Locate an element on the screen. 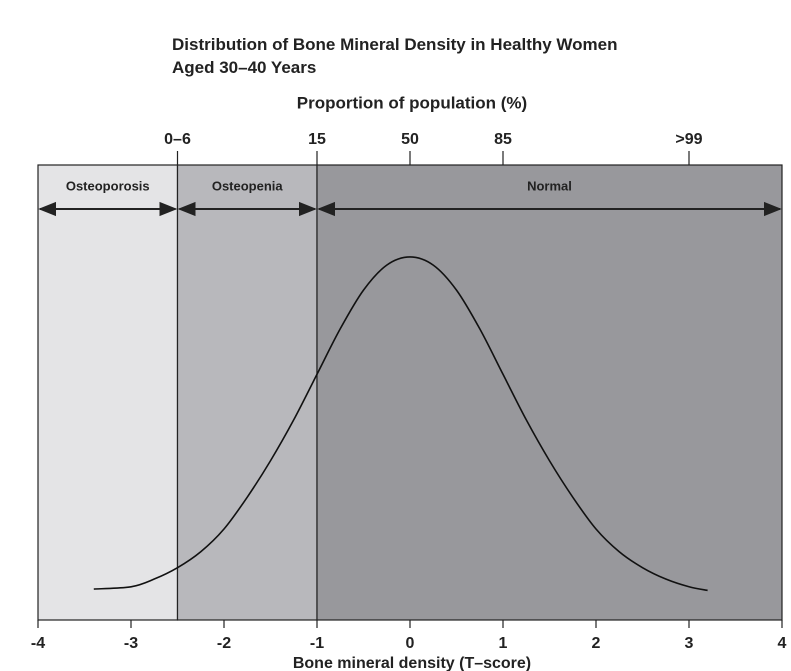 The width and height of the screenshot is (791, 671). x-tick-label: 1 is located at coordinates (503, 643).